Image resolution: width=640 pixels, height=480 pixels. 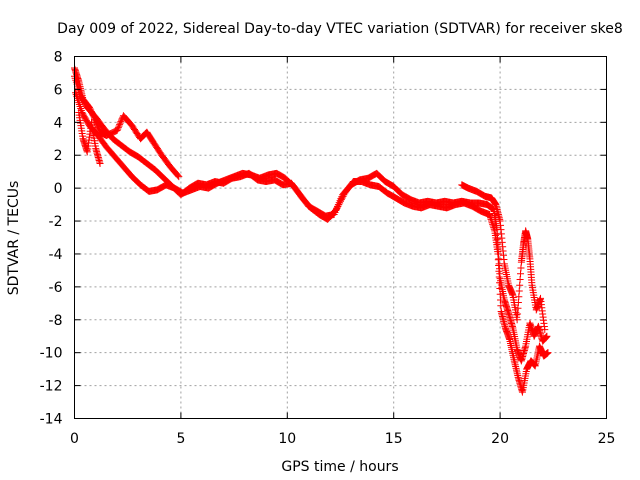 What do you see at coordinates (500, 439) in the screenshot?
I see `x-tick-label: 20` at bounding box center [500, 439].